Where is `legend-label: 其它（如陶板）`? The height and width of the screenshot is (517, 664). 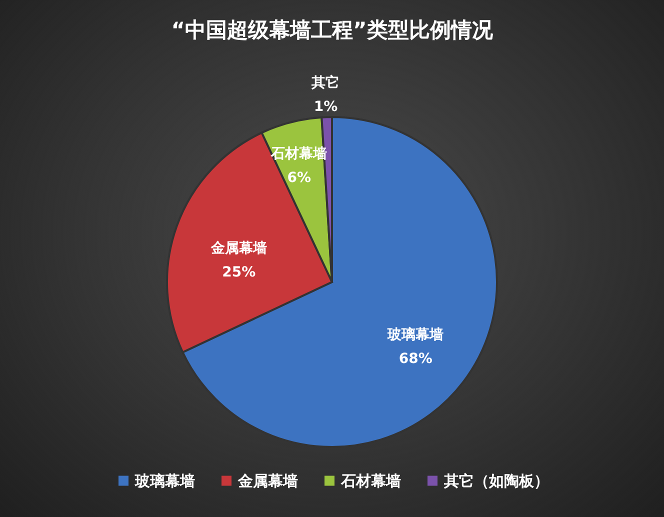 legend-label: 其它（如陶板） is located at coordinates (496, 481).